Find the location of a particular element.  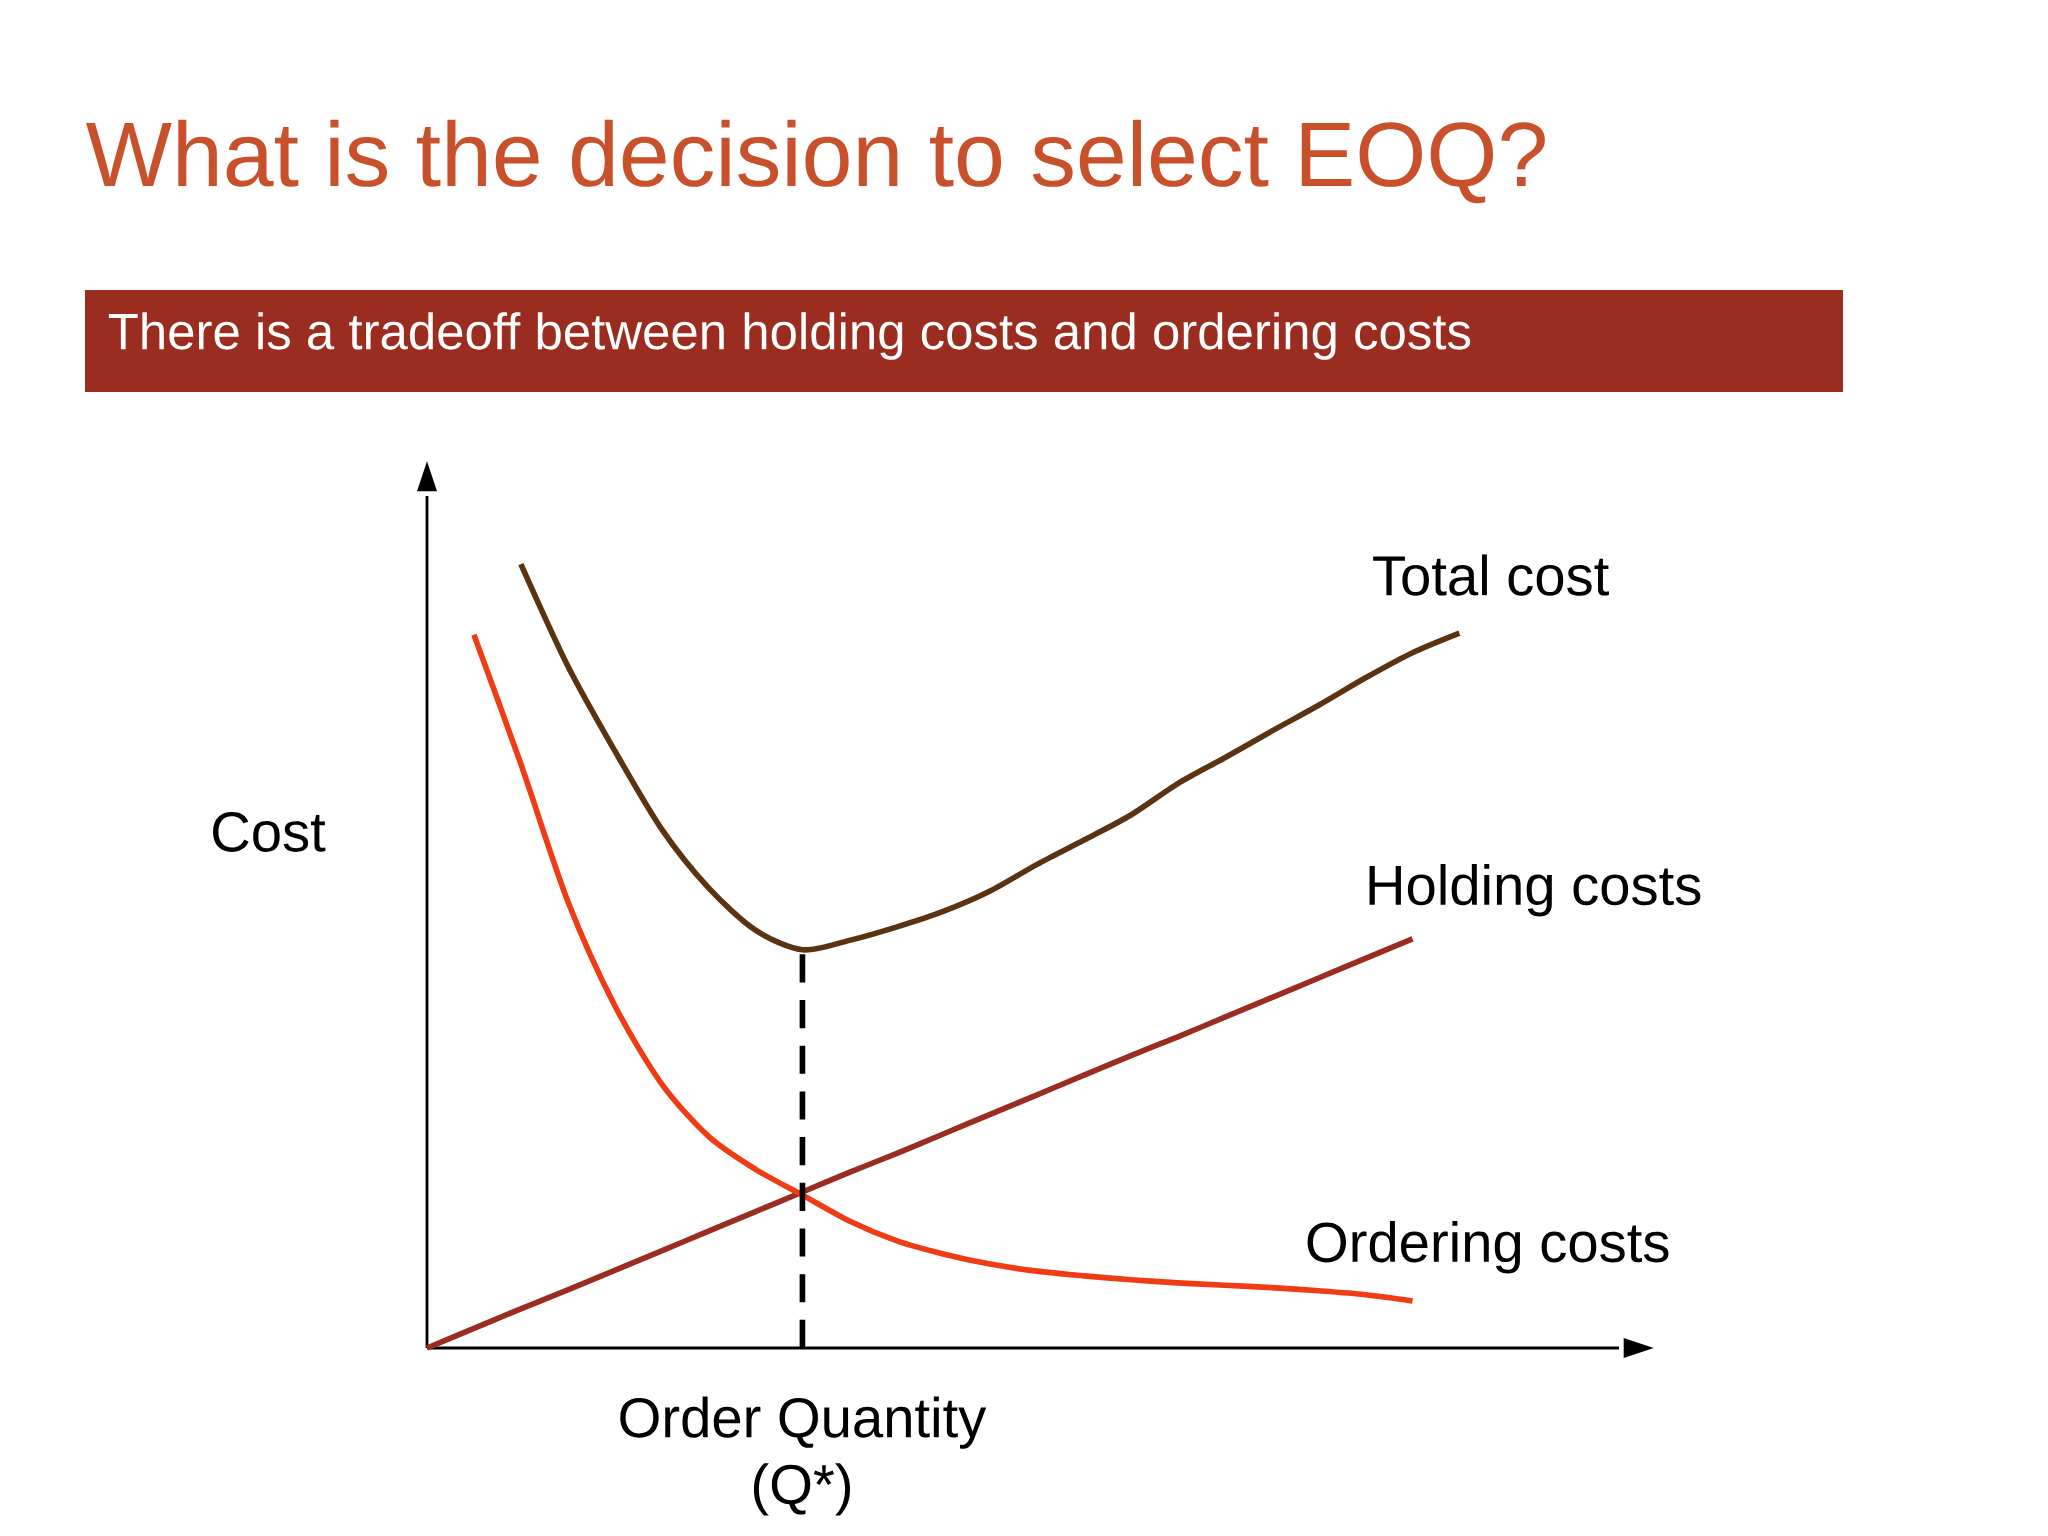

x-axis-title: Order Quantity (Q*) is located at coordinates (803, 1456).